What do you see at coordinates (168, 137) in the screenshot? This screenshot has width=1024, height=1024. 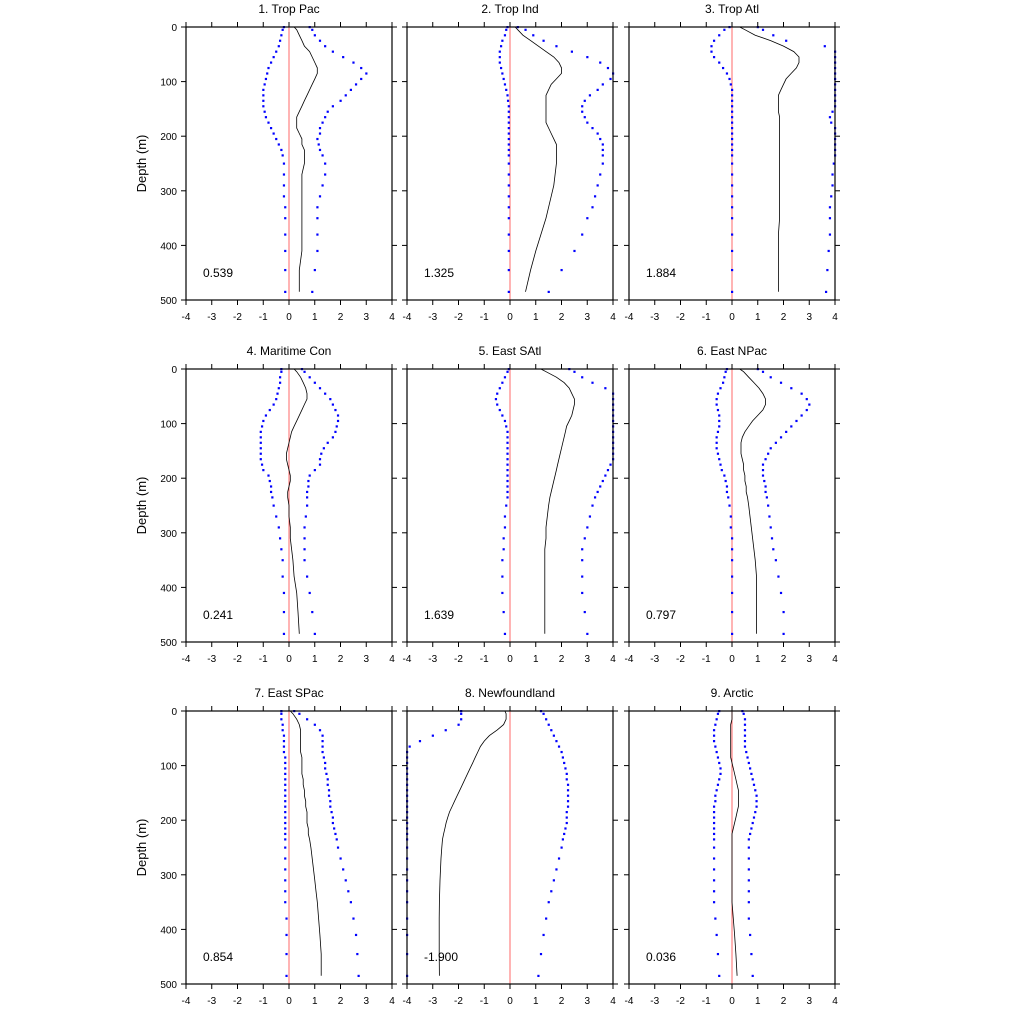 I see `y-tick-label: 200` at bounding box center [168, 137].